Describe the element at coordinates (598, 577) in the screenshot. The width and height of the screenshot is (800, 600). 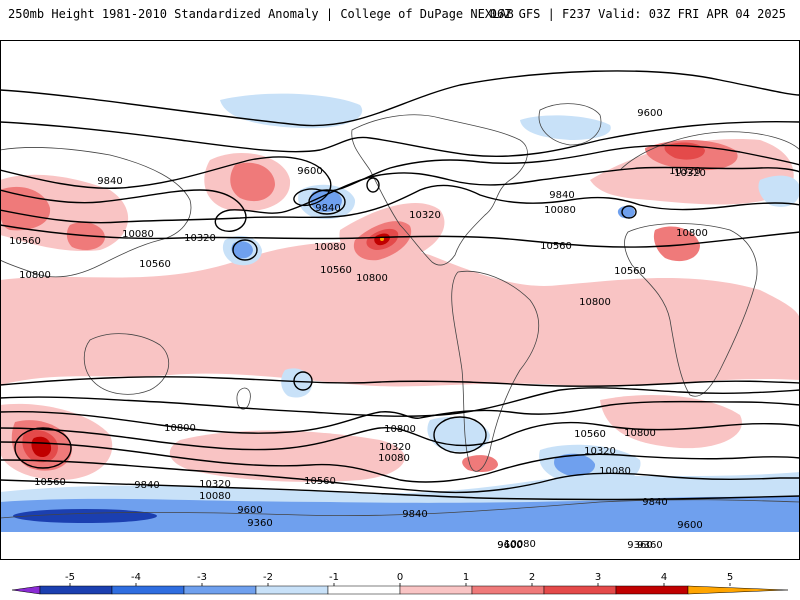
I see `colorbar-tick-label: 3` at that location.